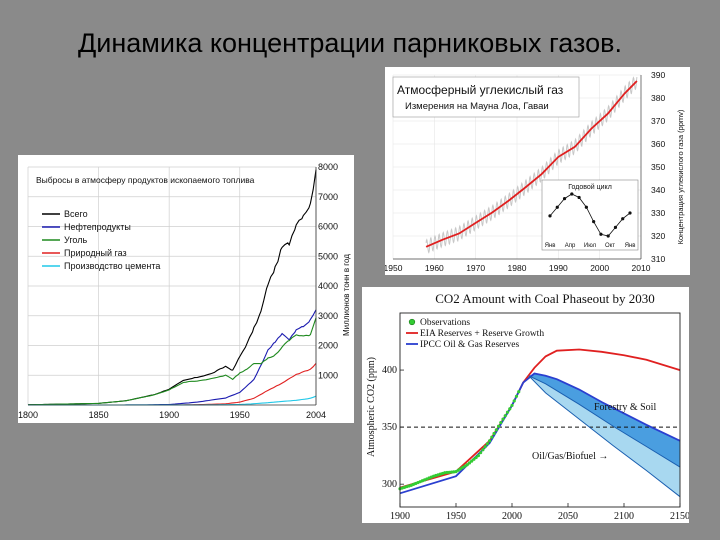 The image size is (720, 540). What do you see at coordinates (389, 427) in the screenshot?
I see `phaseout-y-tick-label: 350` at bounding box center [389, 427].